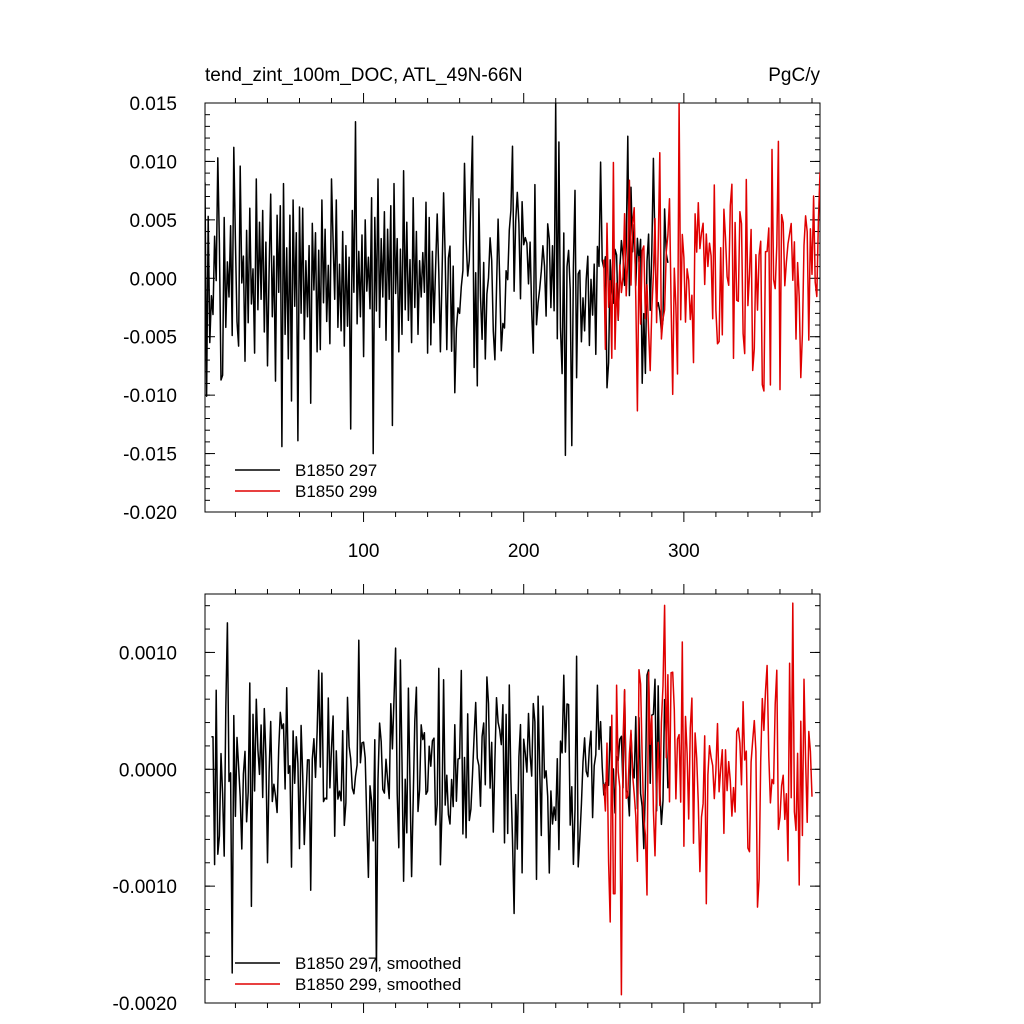 This screenshot has width=1024, height=1024. I want to click on legend-label: B1850 297, smoothed, so click(378, 963).